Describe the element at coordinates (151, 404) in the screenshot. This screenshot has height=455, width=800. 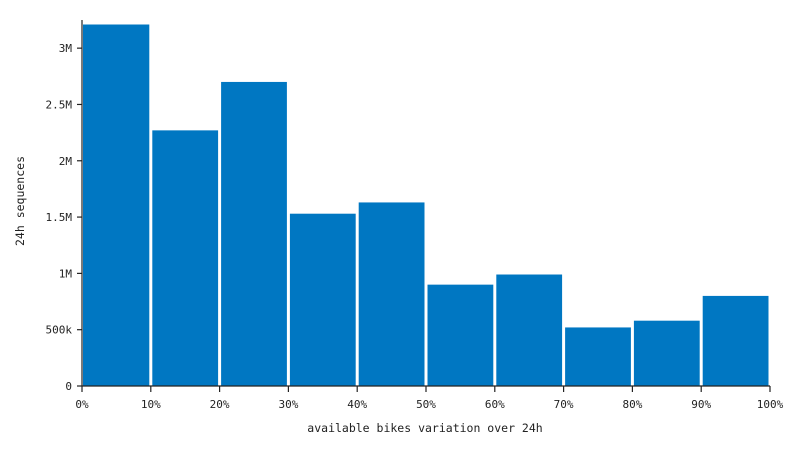
I see `x-tick-label: 10%` at that location.